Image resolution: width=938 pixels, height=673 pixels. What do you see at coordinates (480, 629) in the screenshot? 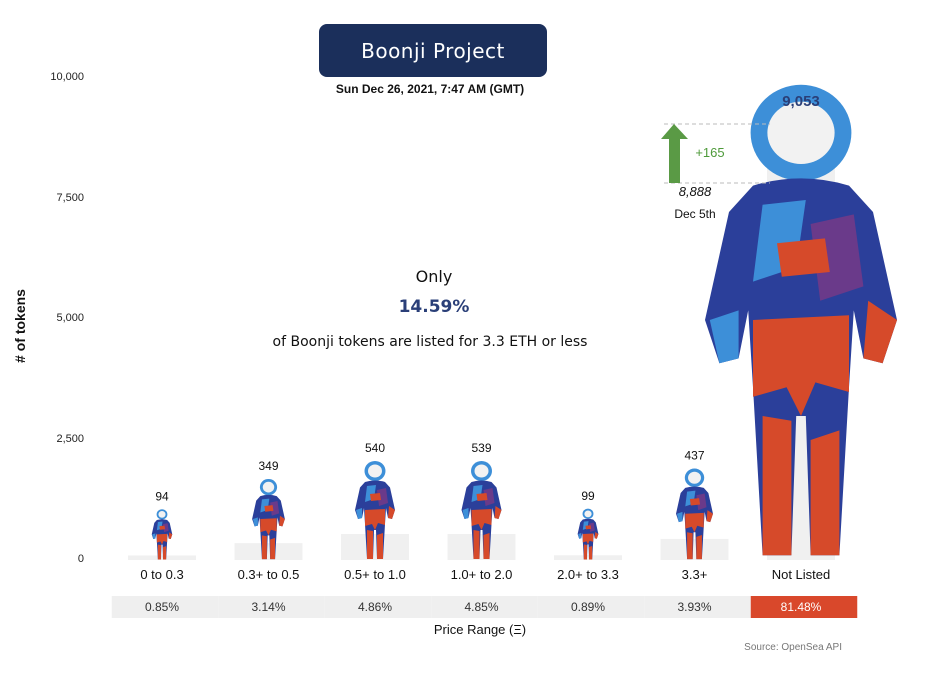
I see `x-axis-label: Price Range (Ξ)` at bounding box center [480, 629].